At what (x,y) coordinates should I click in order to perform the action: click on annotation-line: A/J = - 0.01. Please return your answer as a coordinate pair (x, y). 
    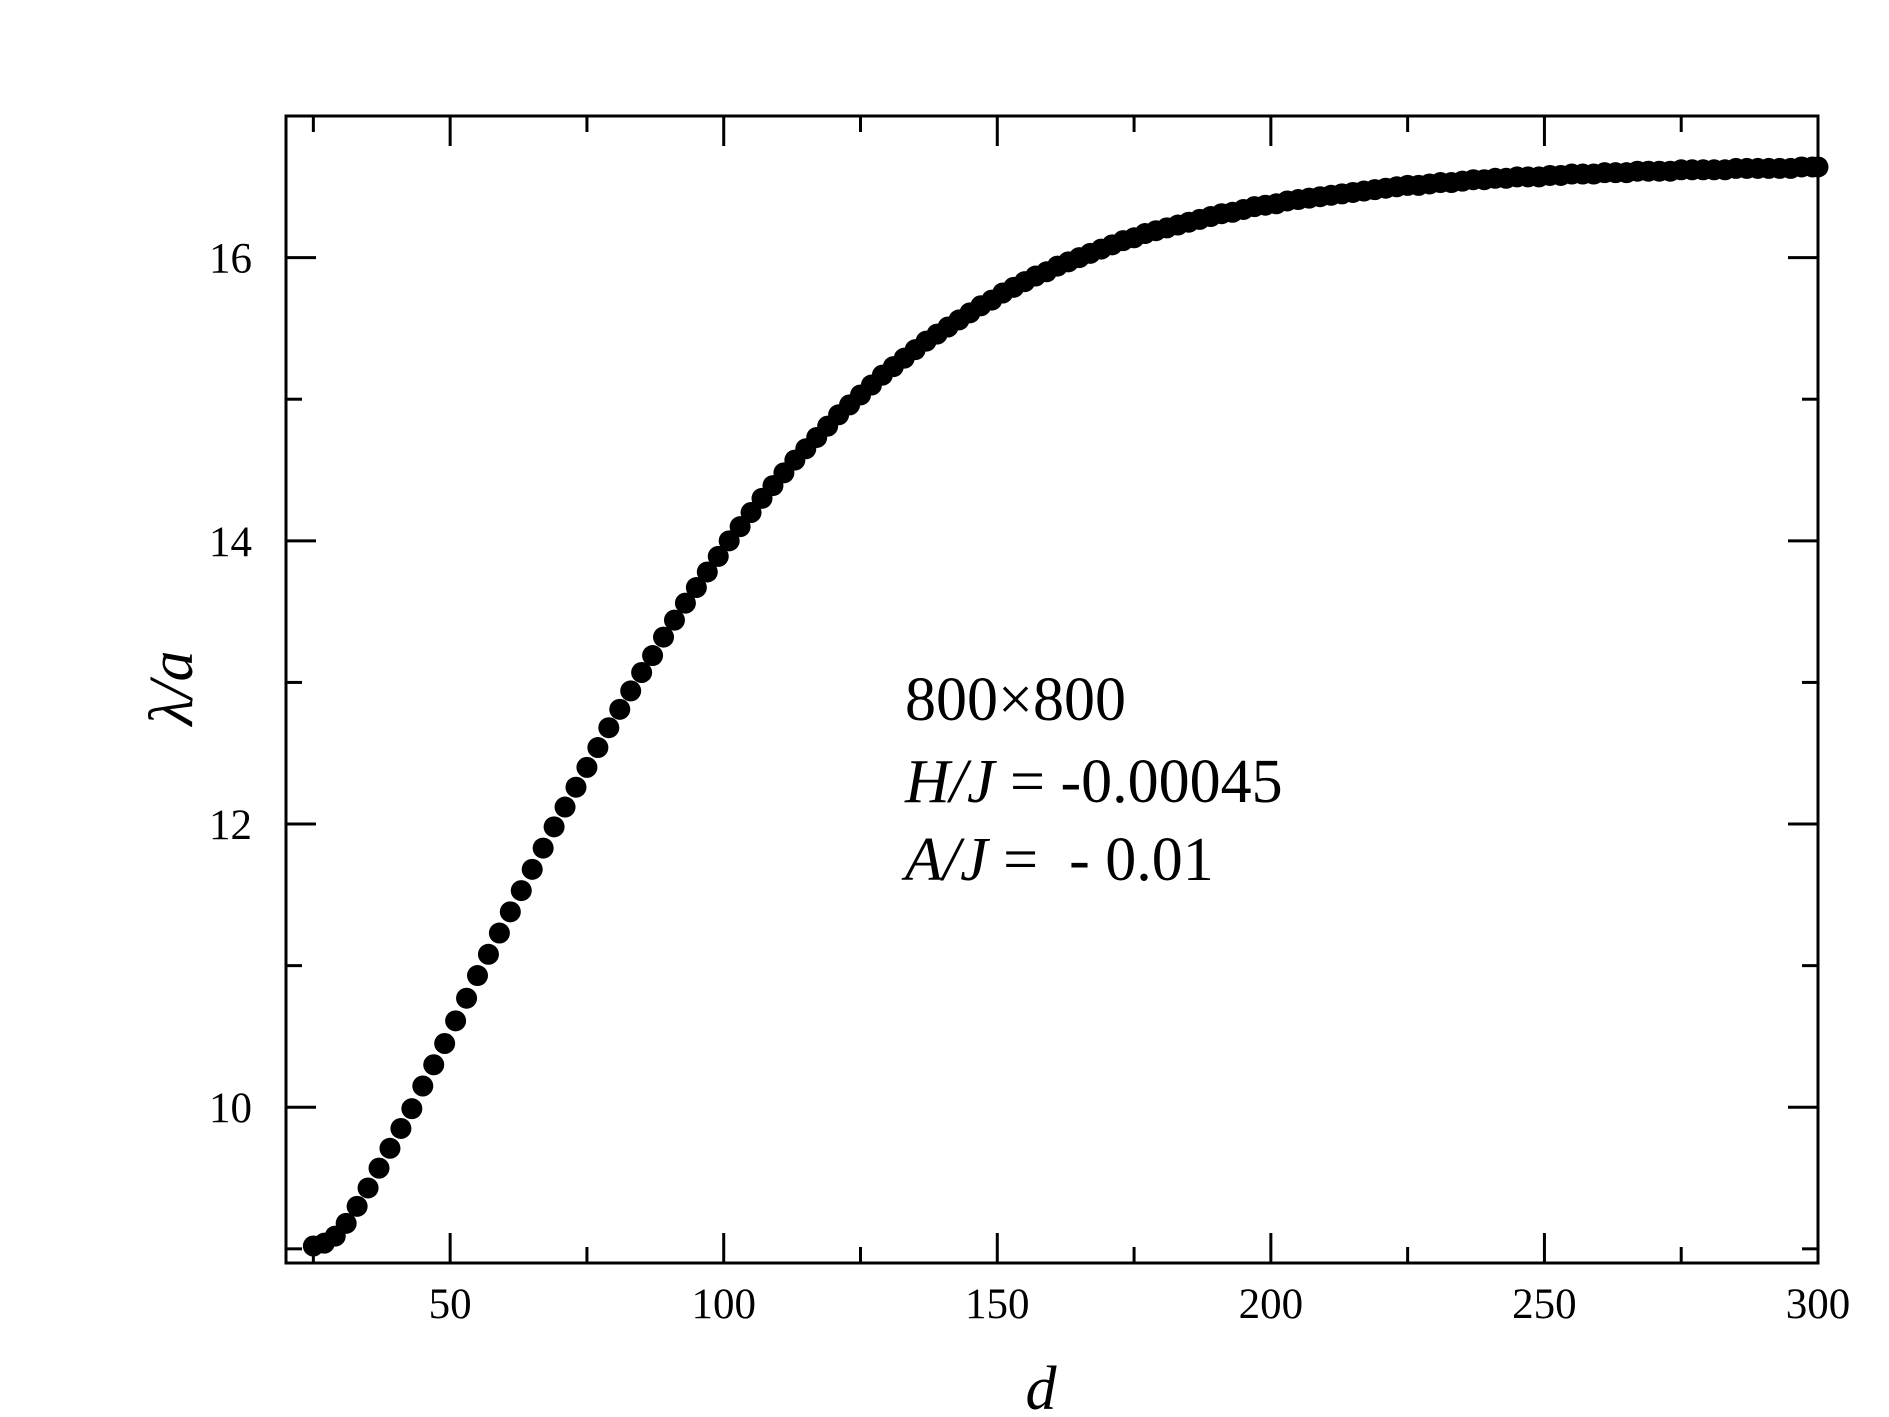
    Looking at the image, I should click on (1057, 860).